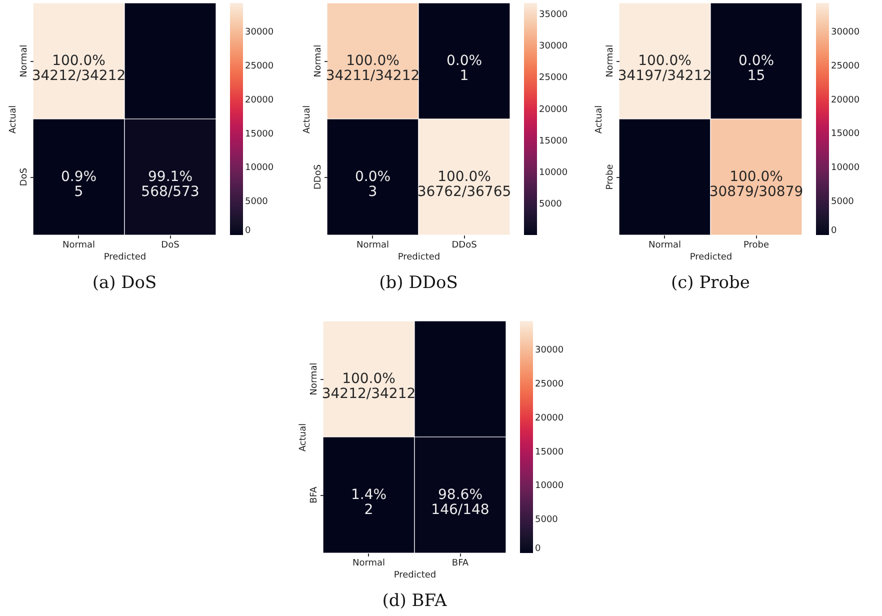 The height and width of the screenshot is (616, 882). Describe the element at coordinates (368, 502) in the screenshot. I see `data-label: 1.4% 2` at that location.